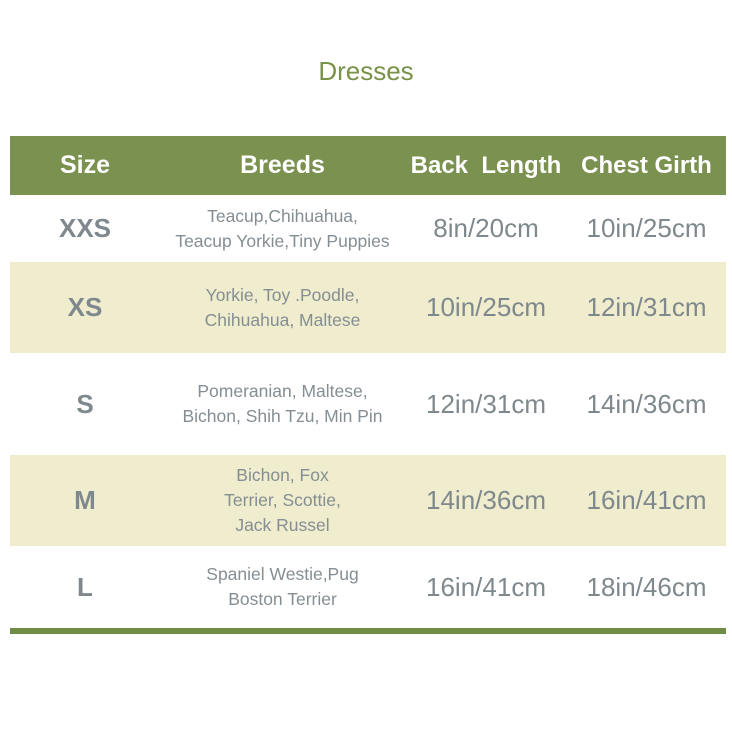 Image resolution: width=732 pixels, height=732 pixels. I want to click on breed-line: Bichon, Shih Tzu, Min Pin, so click(282, 416).